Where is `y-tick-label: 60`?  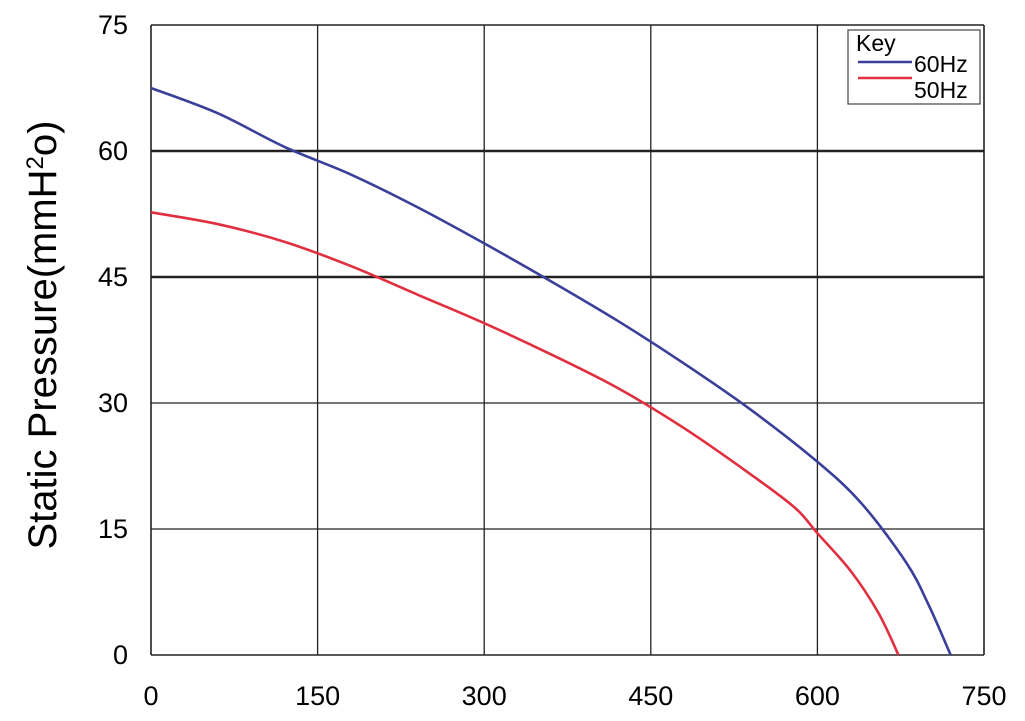
y-tick-label: 60 is located at coordinates (113, 151).